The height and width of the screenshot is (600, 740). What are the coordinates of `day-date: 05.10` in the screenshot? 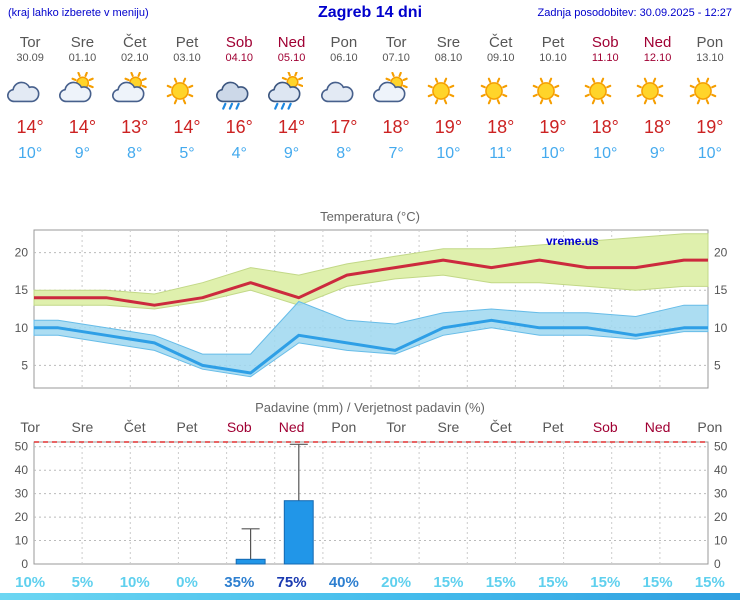 It's located at (291, 58).